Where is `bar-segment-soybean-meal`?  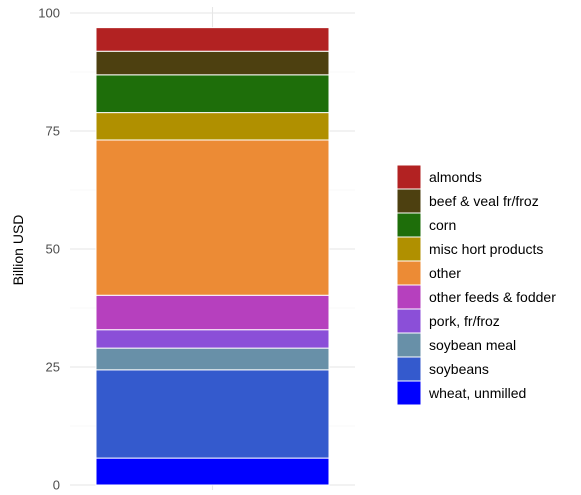
bar-segment-soybean-meal is located at coordinates (212, 359).